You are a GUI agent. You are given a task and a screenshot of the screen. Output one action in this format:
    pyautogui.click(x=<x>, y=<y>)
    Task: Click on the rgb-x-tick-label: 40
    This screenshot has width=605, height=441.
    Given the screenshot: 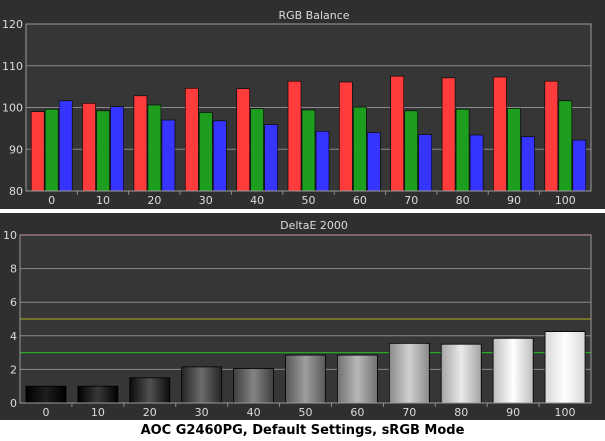 What is the action you would take?
    pyautogui.click(x=257, y=200)
    